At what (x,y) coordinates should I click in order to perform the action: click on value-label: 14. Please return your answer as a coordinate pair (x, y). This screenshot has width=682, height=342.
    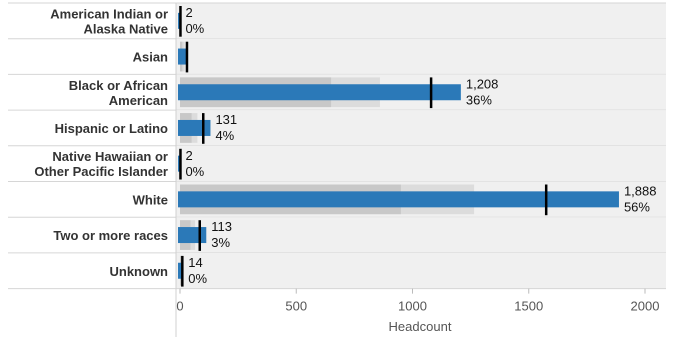
    Looking at the image, I should click on (195, 262).